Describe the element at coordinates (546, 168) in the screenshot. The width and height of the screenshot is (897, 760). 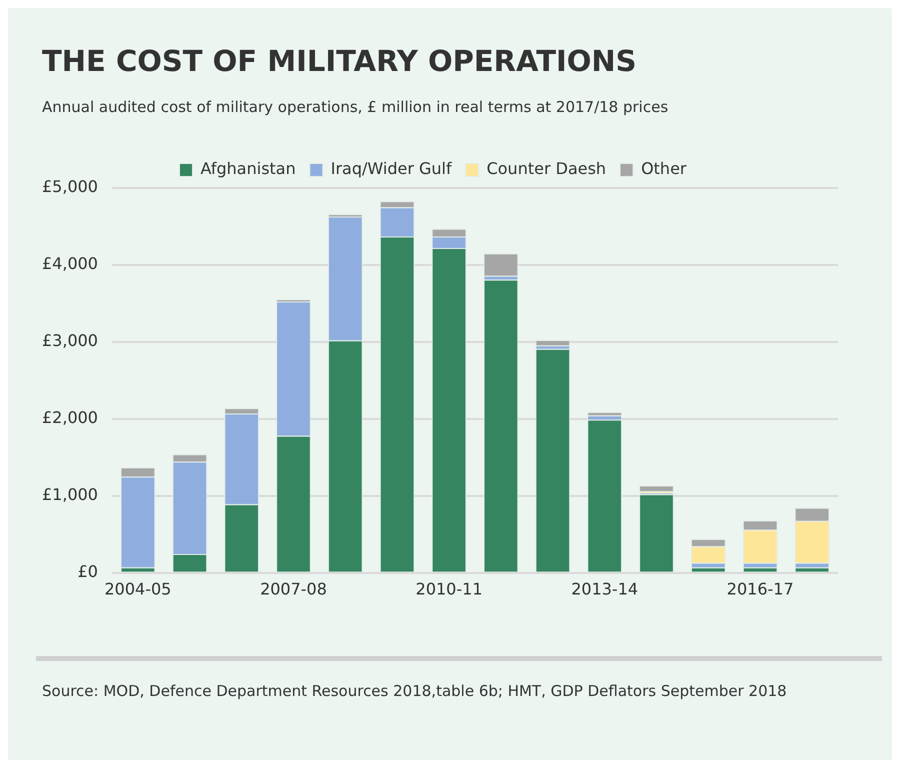
I see `legend-label: Counter Daesh` at that location.